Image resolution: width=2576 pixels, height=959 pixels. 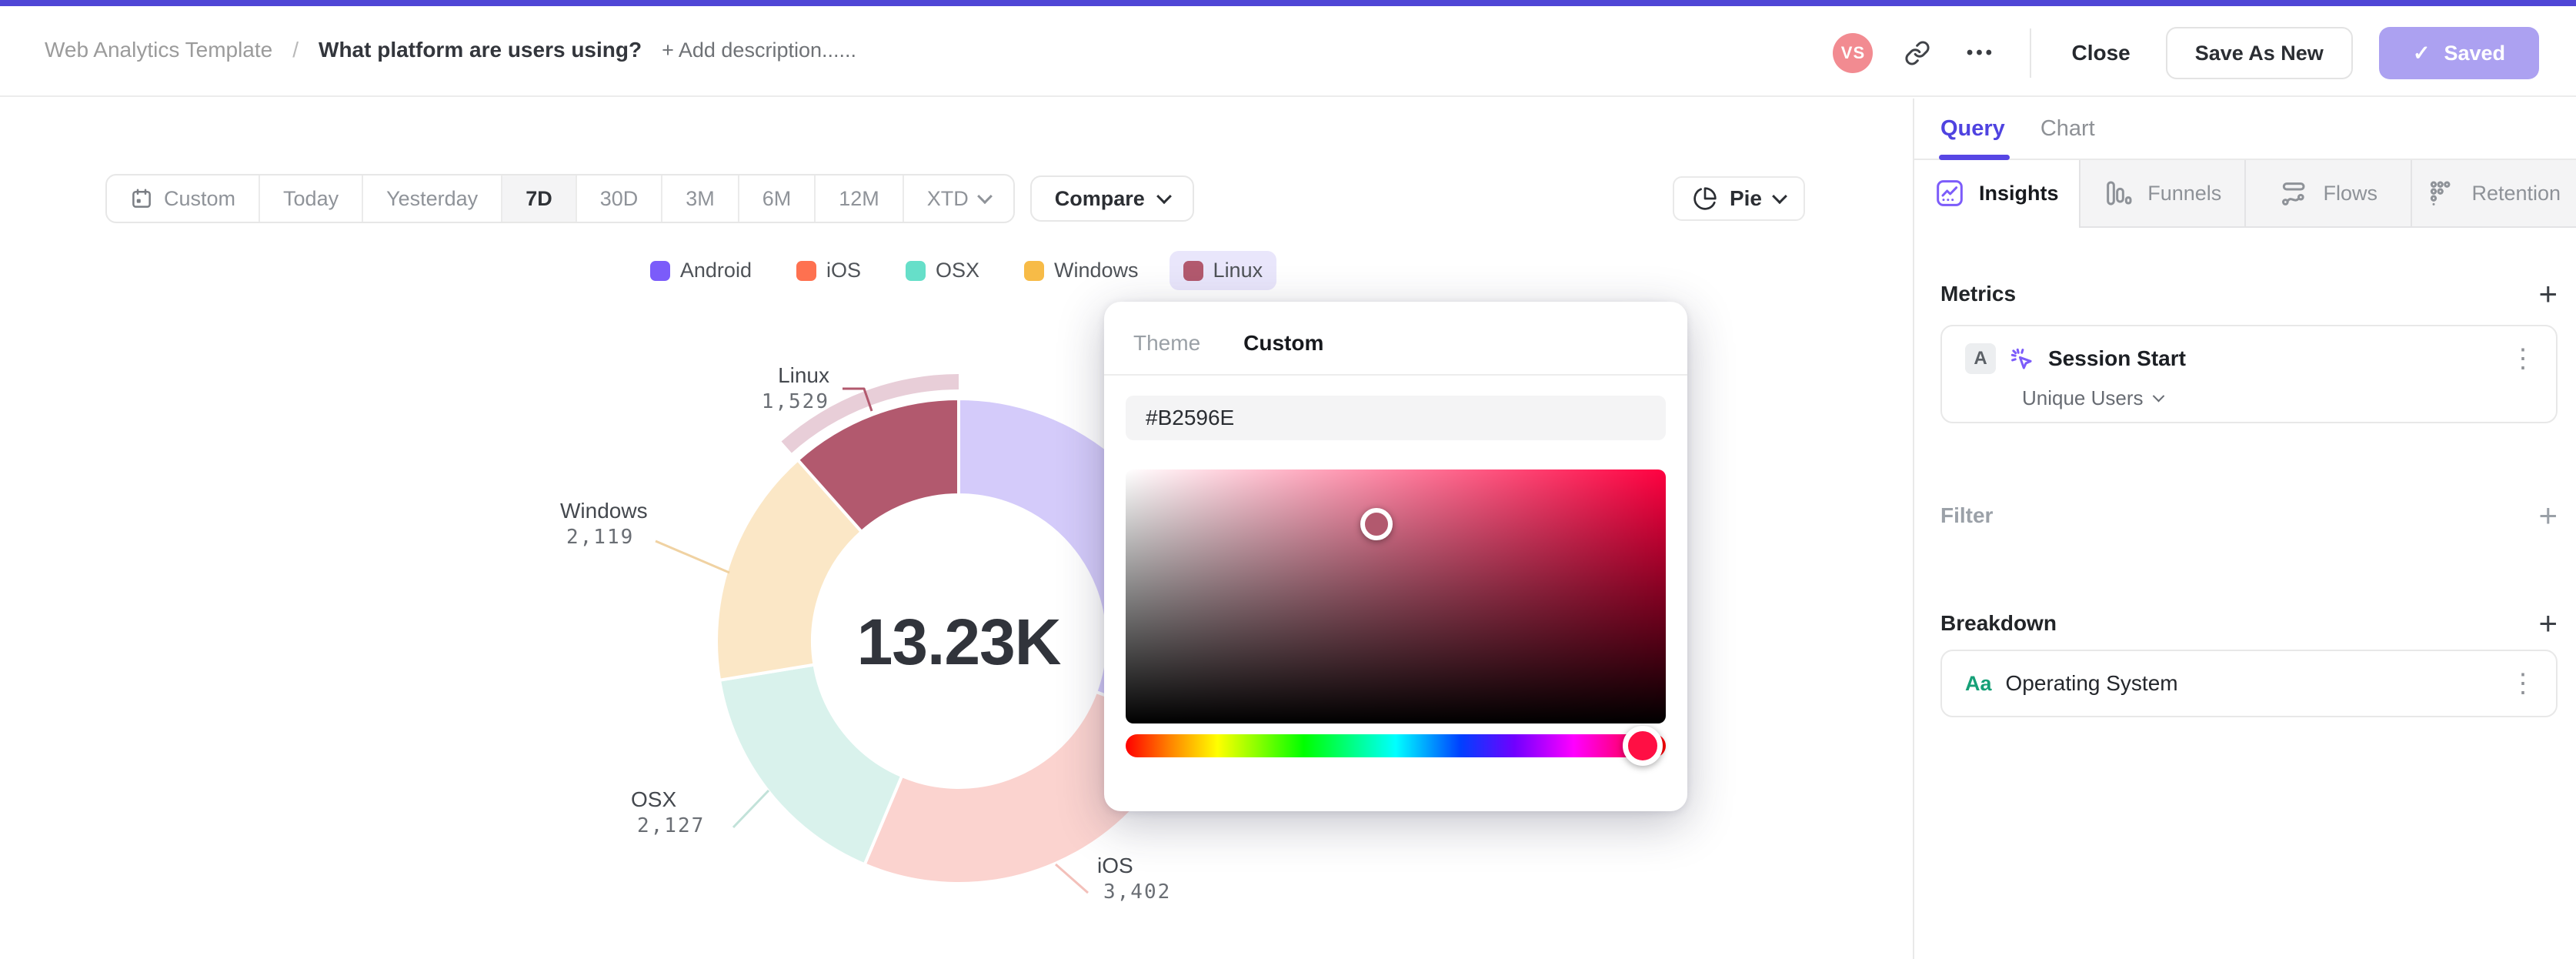 I want to click on retention-icon, so click(x=2442, y=193).